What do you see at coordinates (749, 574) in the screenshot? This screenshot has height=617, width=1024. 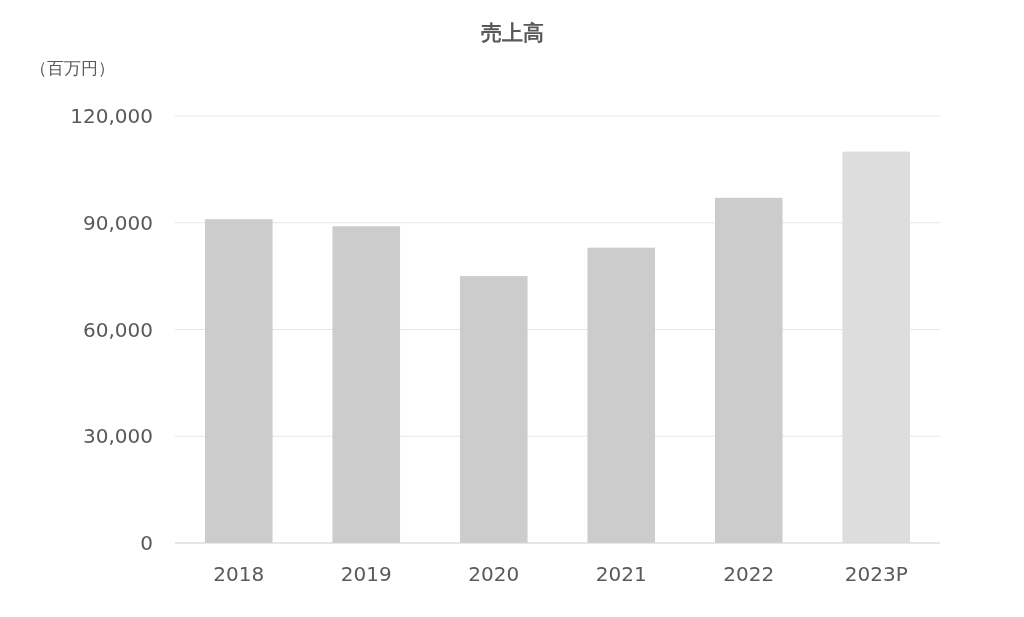 I see `x-tick-label: 2022` at bounding box center [749, 574].